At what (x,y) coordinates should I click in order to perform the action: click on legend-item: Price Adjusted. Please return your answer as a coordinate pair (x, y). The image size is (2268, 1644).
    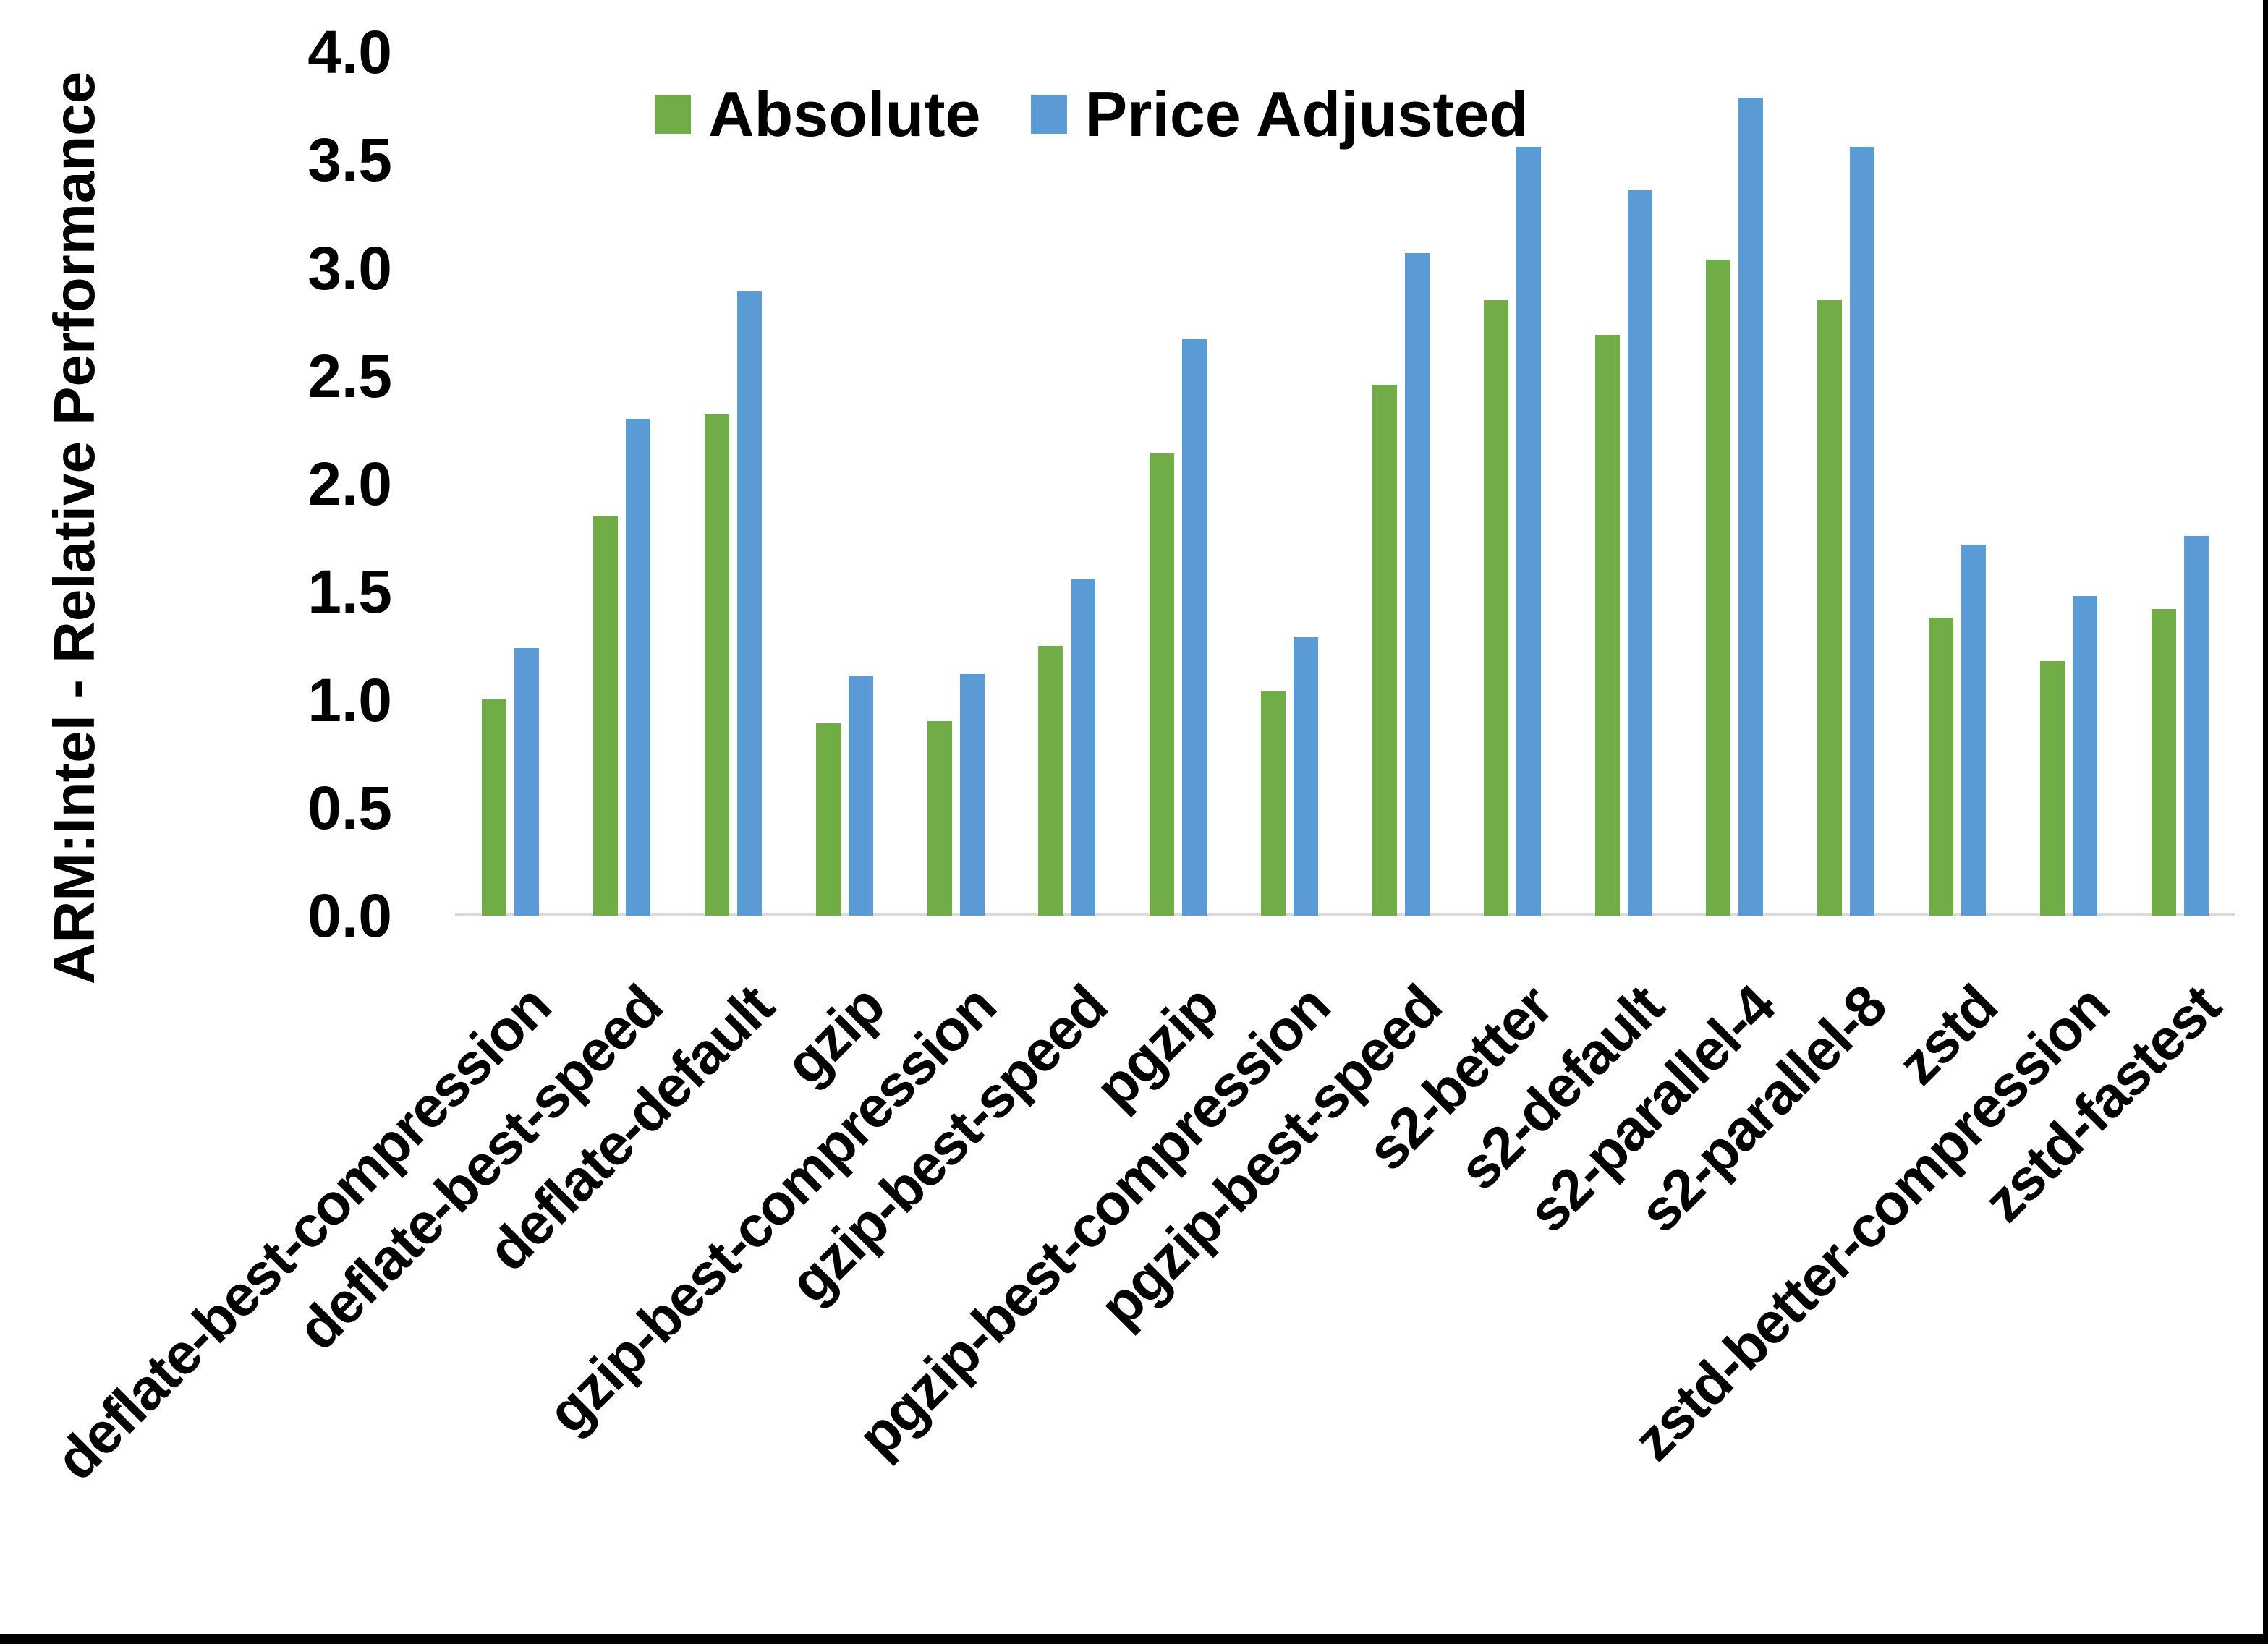
    Looking at the image, I should click on (1279, 114).